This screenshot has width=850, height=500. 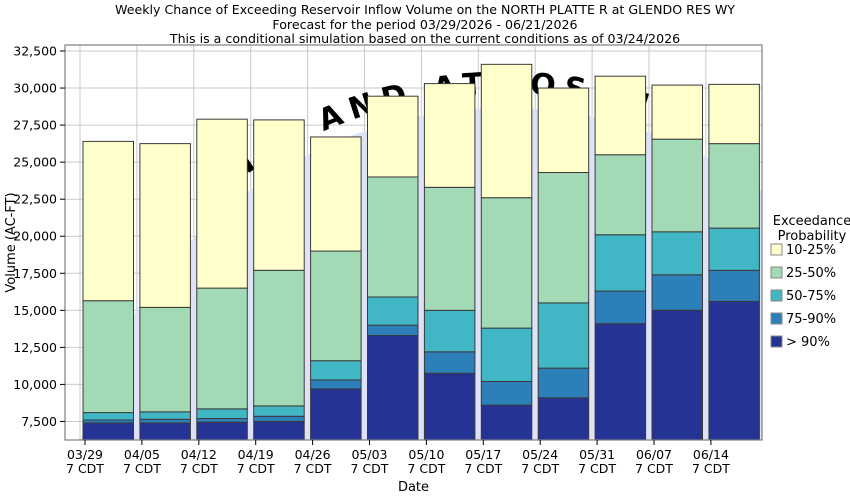 What do you see at coordinates (540, 454) in the screenshot?
I see `x-tick-label-date: 05/24` at bounding box center [540, 454].